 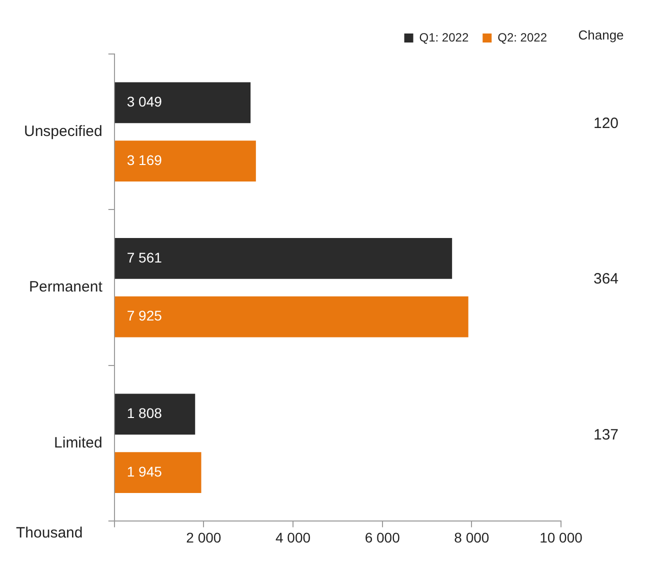 I want to click on data-label: 7 925, so click(x=144, y=316).